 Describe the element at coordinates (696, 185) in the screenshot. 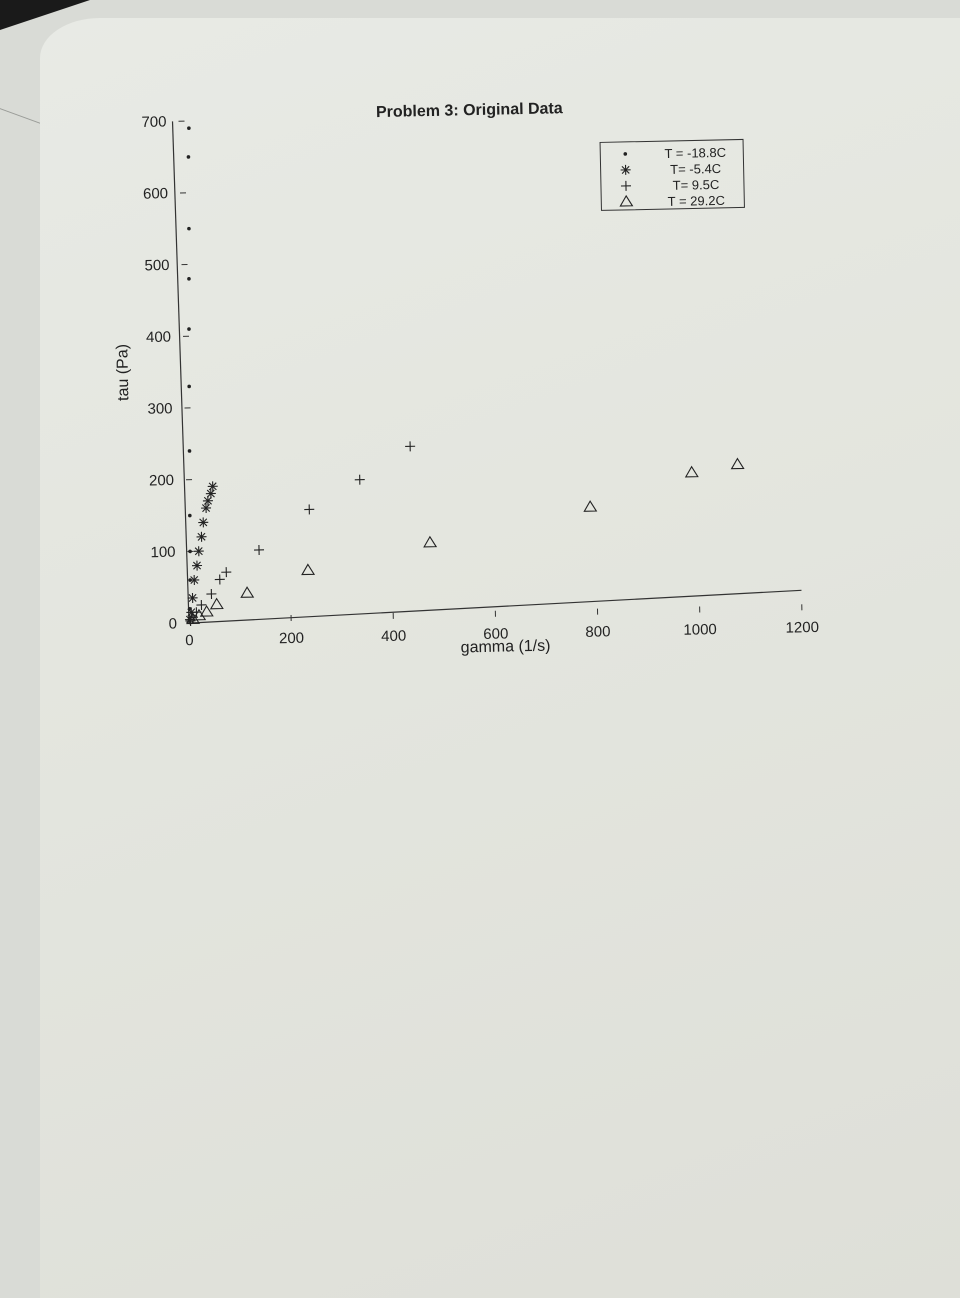

I see `legend-label: T= 9.5C` at that location.